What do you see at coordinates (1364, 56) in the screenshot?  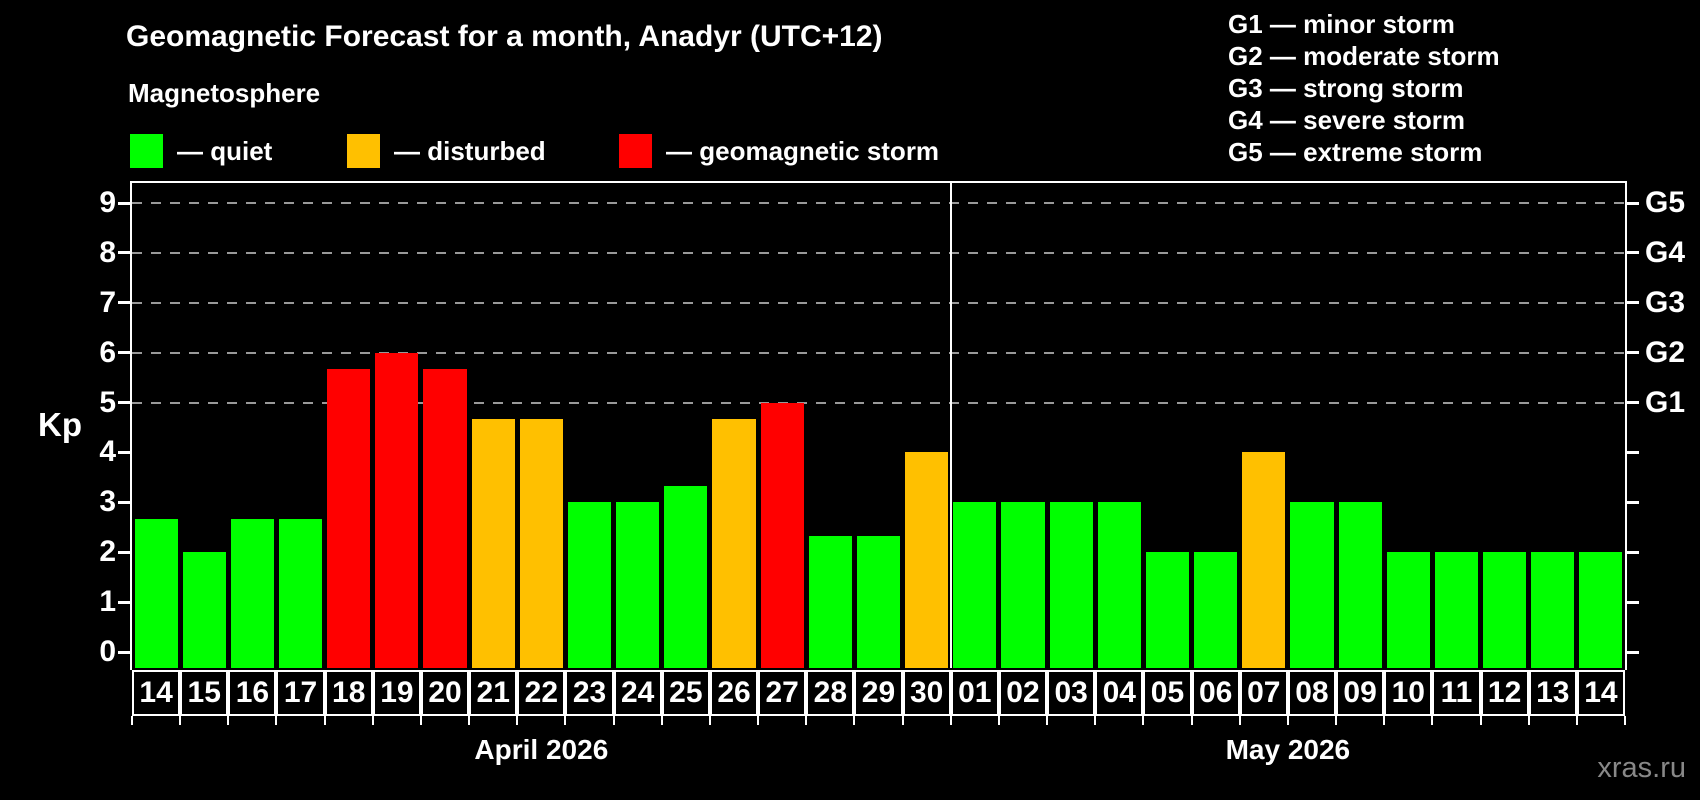 I see `g2-legend-line: G2 — moderate storm` at bounding box center [1364, 56].